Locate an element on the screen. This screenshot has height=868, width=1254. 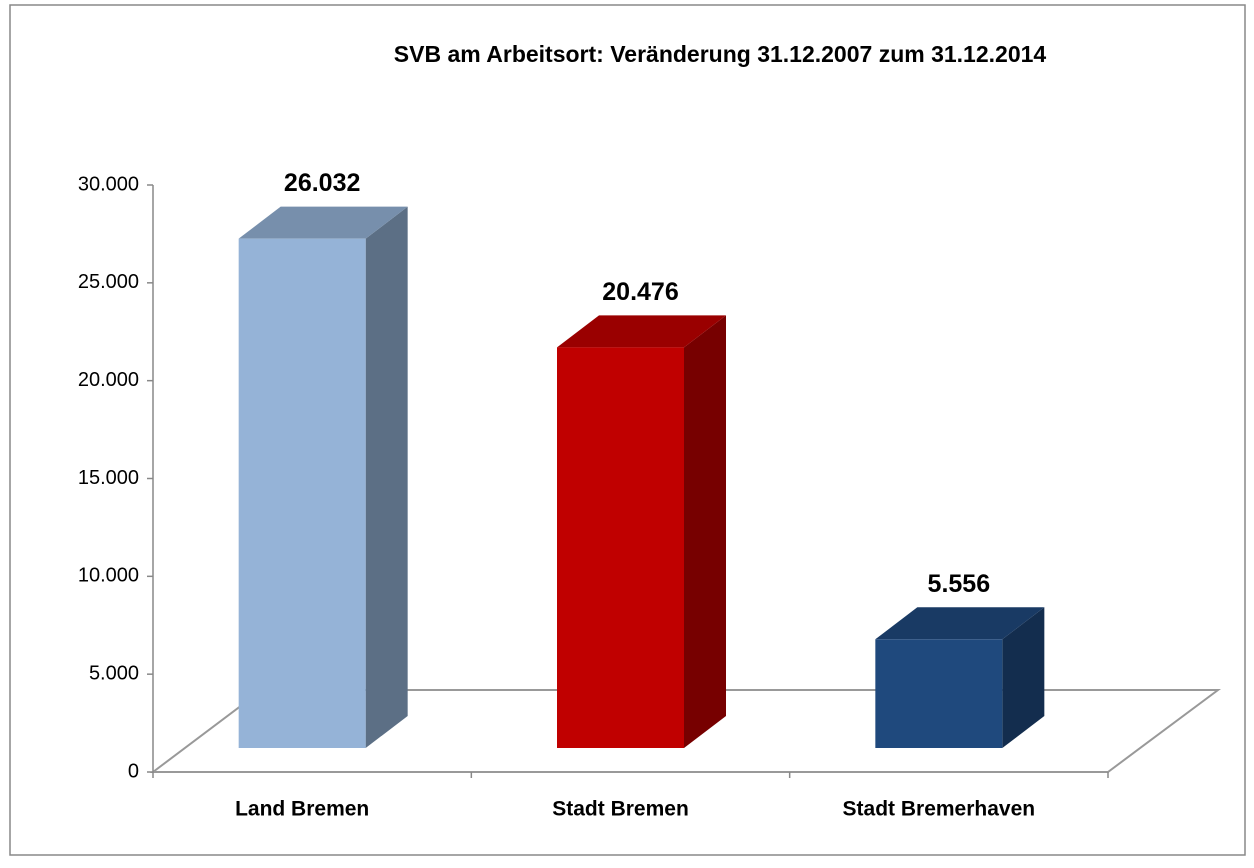
data-label: 26.032 is located at coordinates (322, 183).